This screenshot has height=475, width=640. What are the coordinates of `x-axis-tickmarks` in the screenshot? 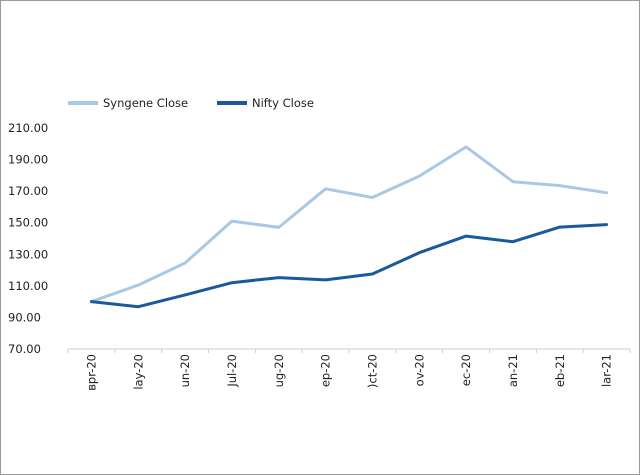 It's located at (349, 351).